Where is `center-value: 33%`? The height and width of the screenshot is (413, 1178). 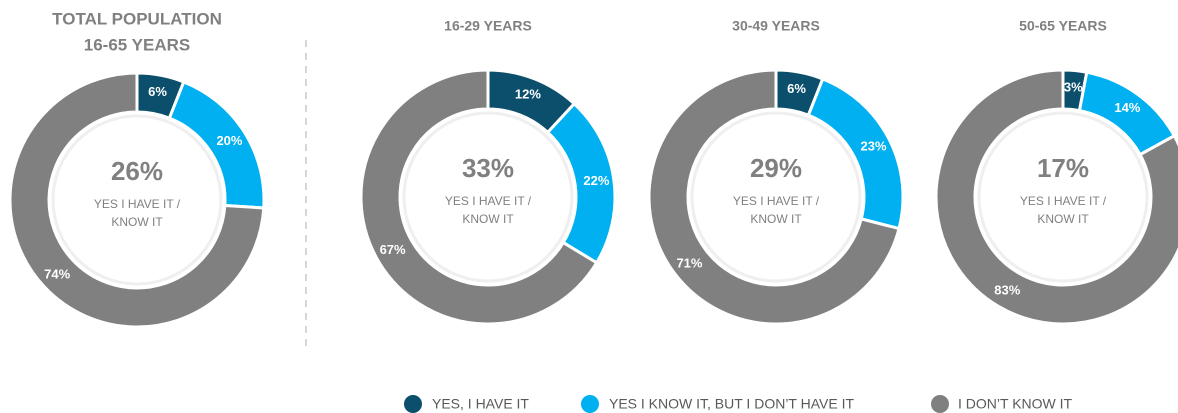
center-value: 33% is located at coordinates (488, 168).